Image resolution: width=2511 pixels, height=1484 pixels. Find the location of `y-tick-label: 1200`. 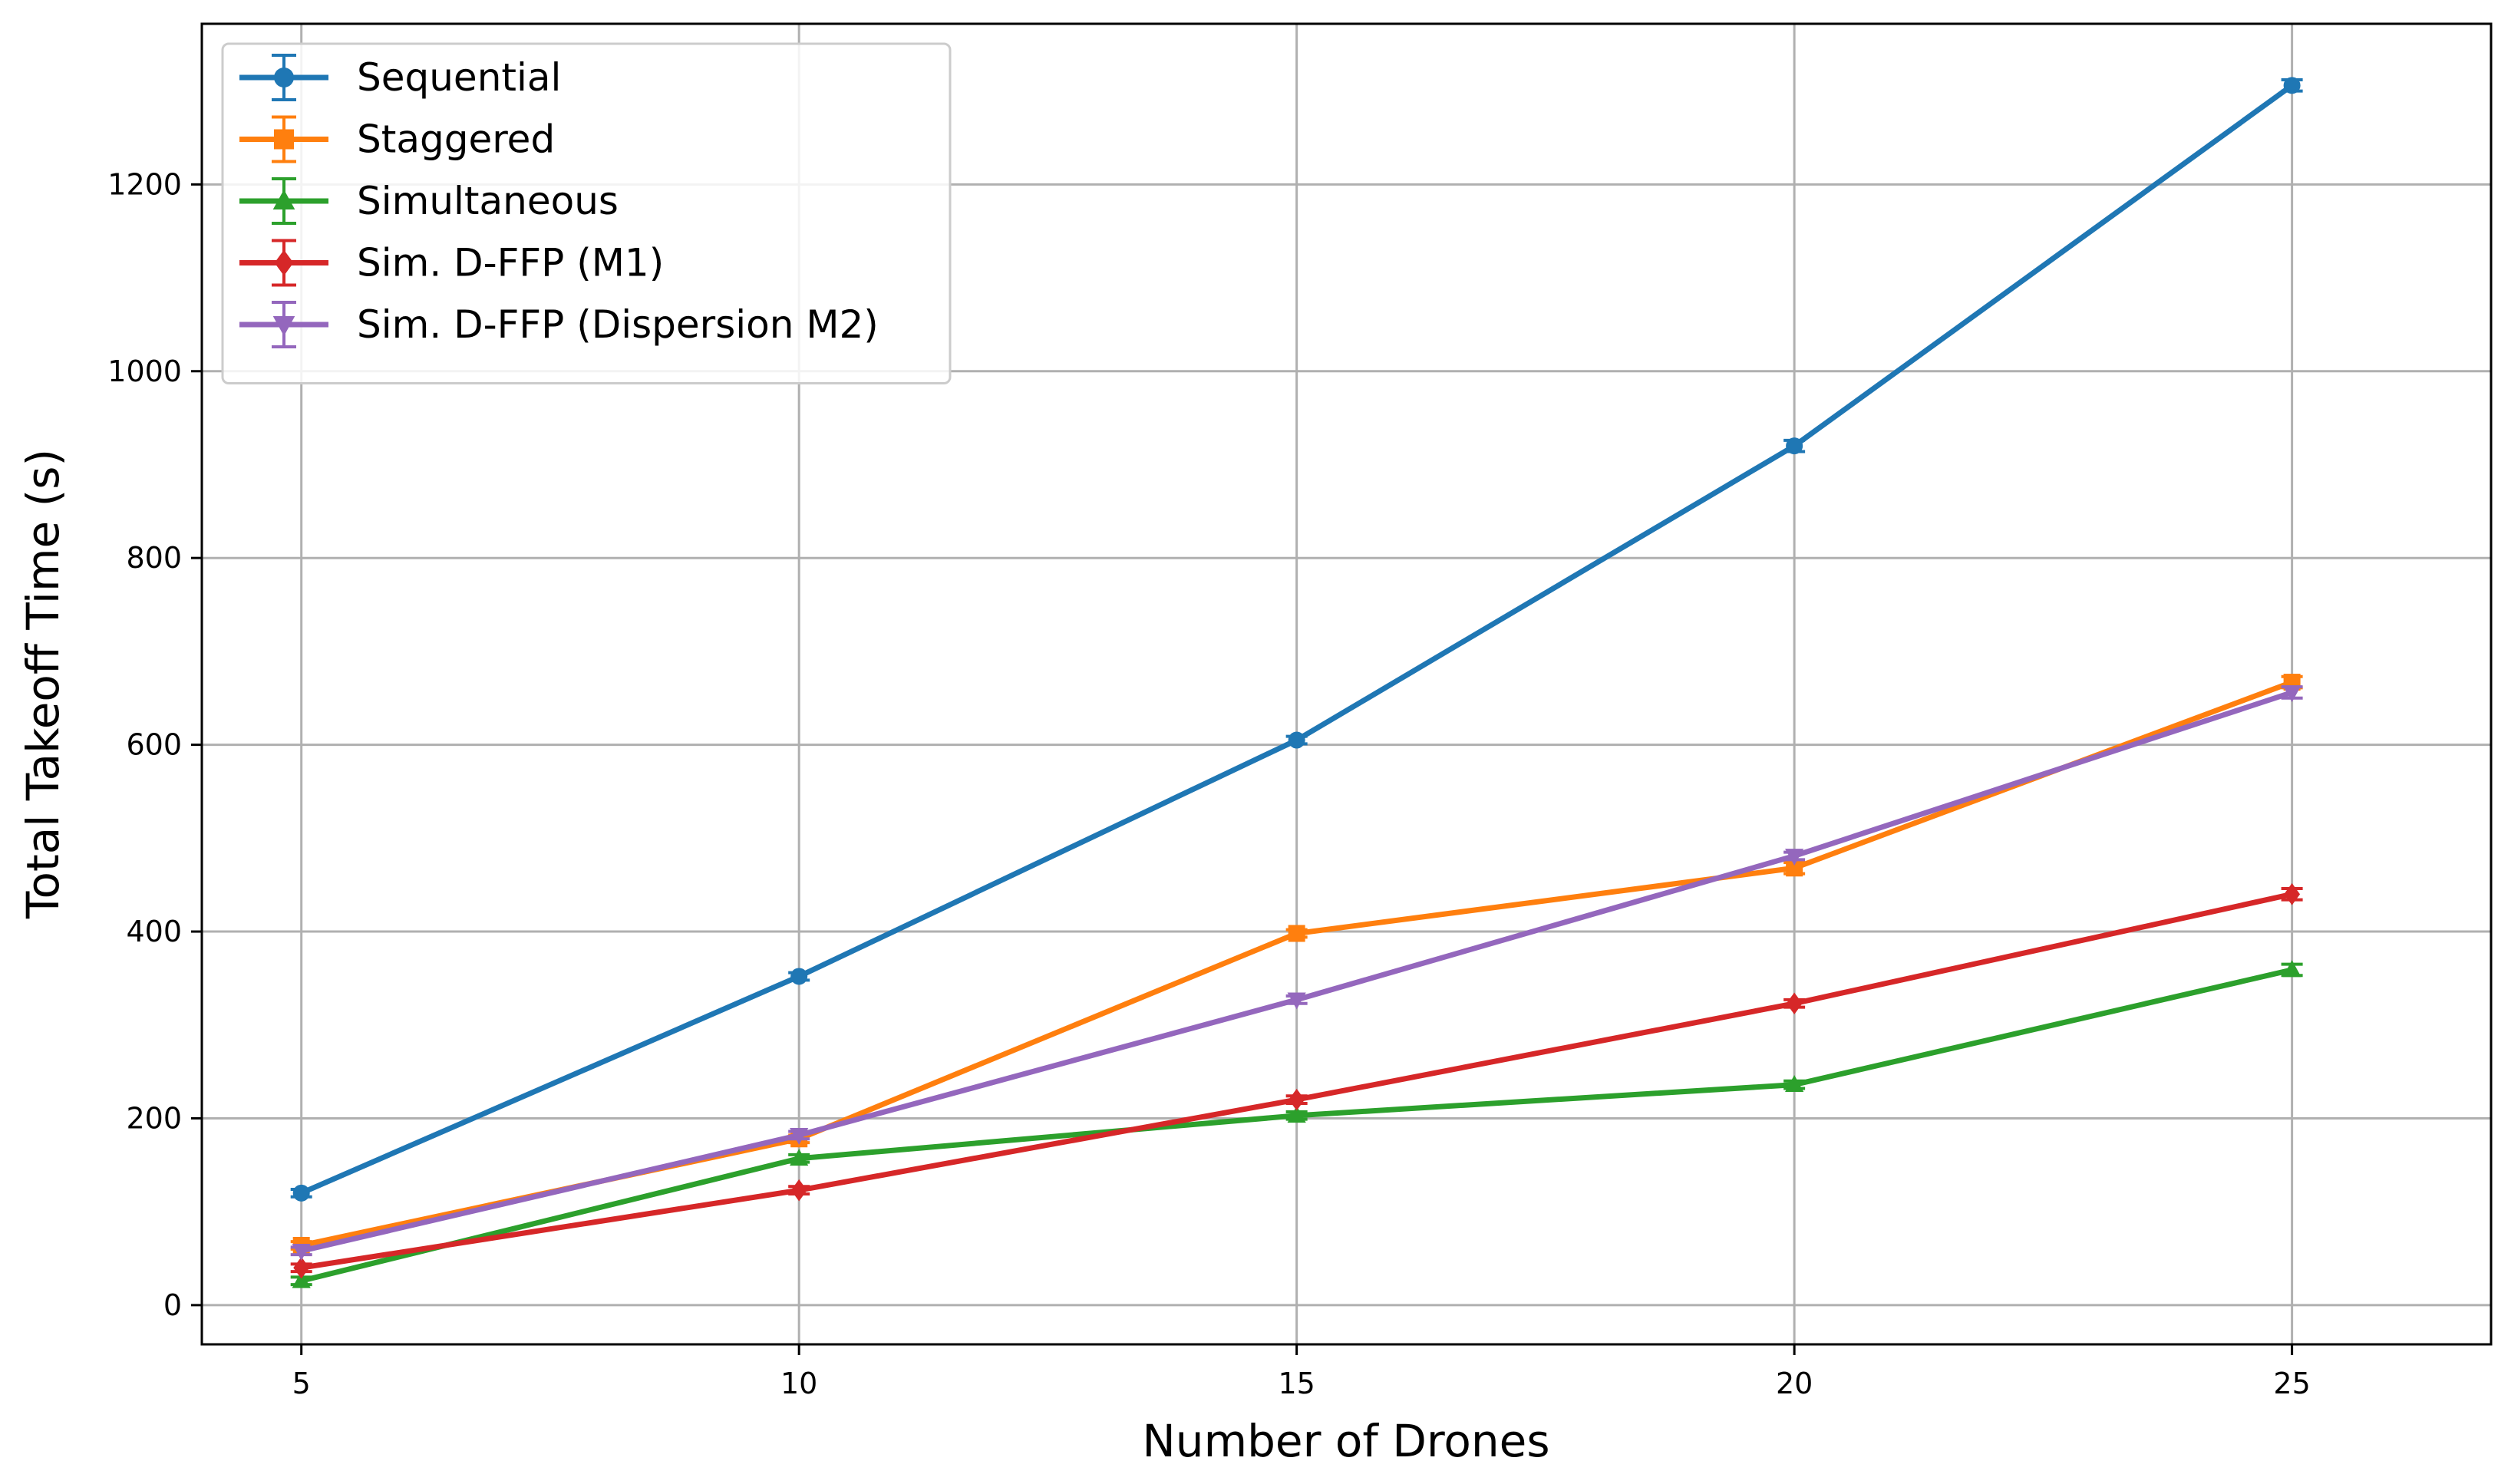

y-tick-label: 1200 is located at coordinates (144, 184).